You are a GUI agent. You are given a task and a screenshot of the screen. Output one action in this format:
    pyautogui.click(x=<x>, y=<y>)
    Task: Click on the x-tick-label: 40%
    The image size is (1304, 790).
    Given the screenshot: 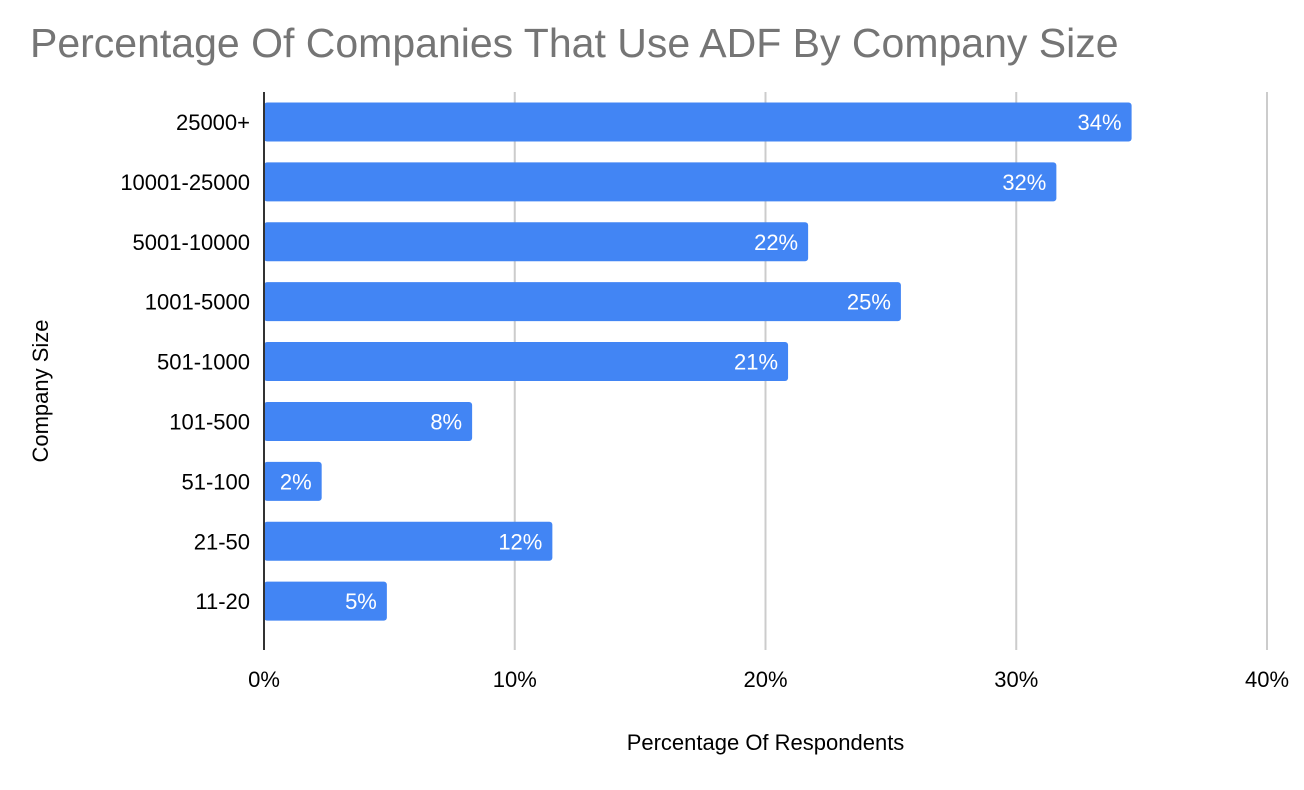 What is the action you would take?
    pyautogui.click(x=1267, y=679)
    